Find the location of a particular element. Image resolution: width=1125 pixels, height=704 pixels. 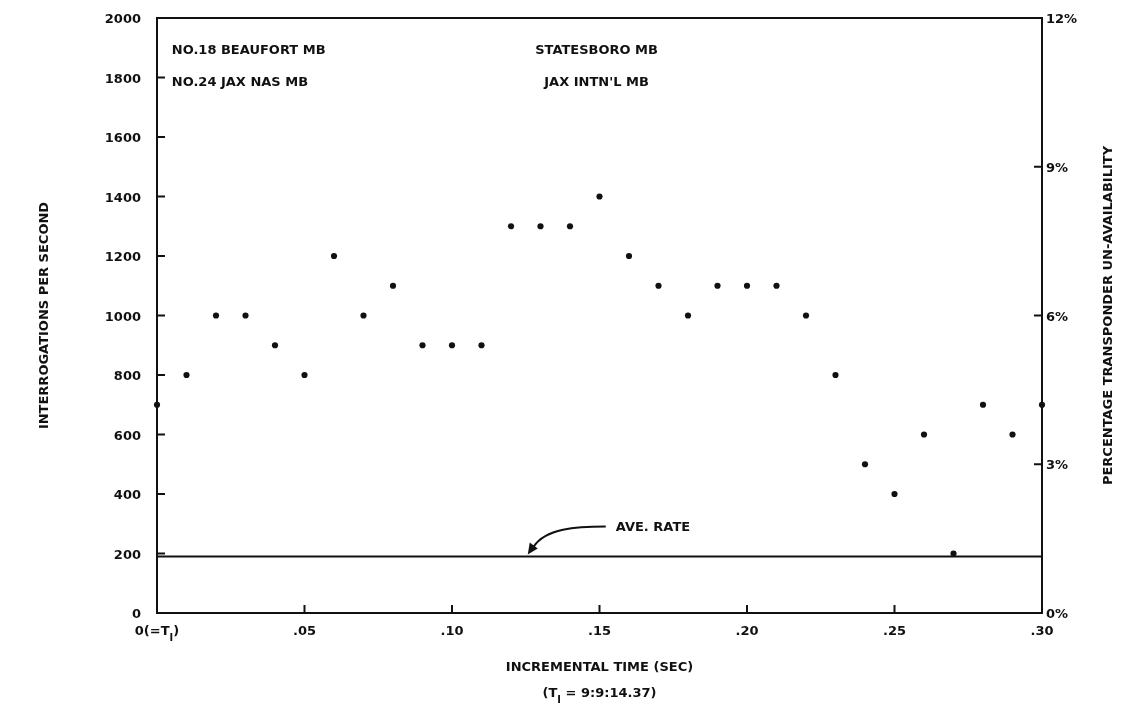

y-tick-label: 1200 is located at coordinates (122, 256).